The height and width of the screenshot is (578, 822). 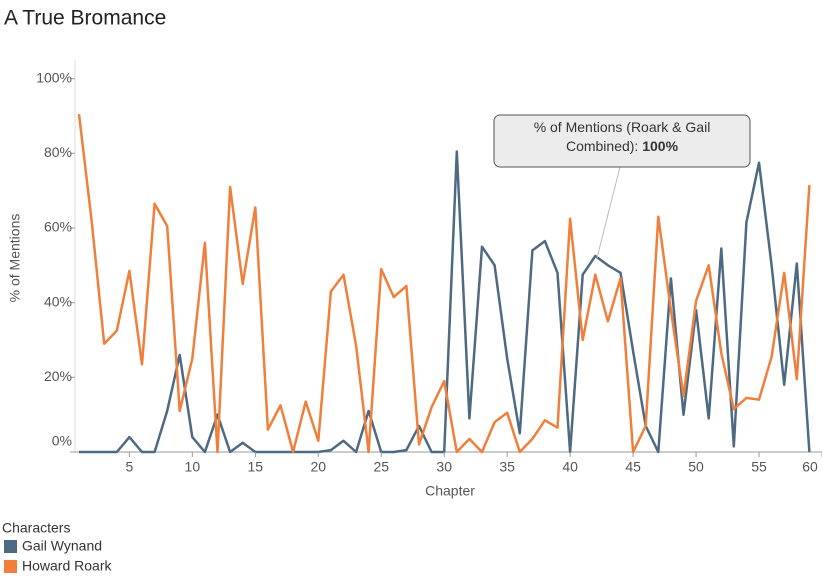 What do you see at coordinates (256, 467) in the screenshot?
I see `x-tick-label: 15` at bounding box center [256, 467].